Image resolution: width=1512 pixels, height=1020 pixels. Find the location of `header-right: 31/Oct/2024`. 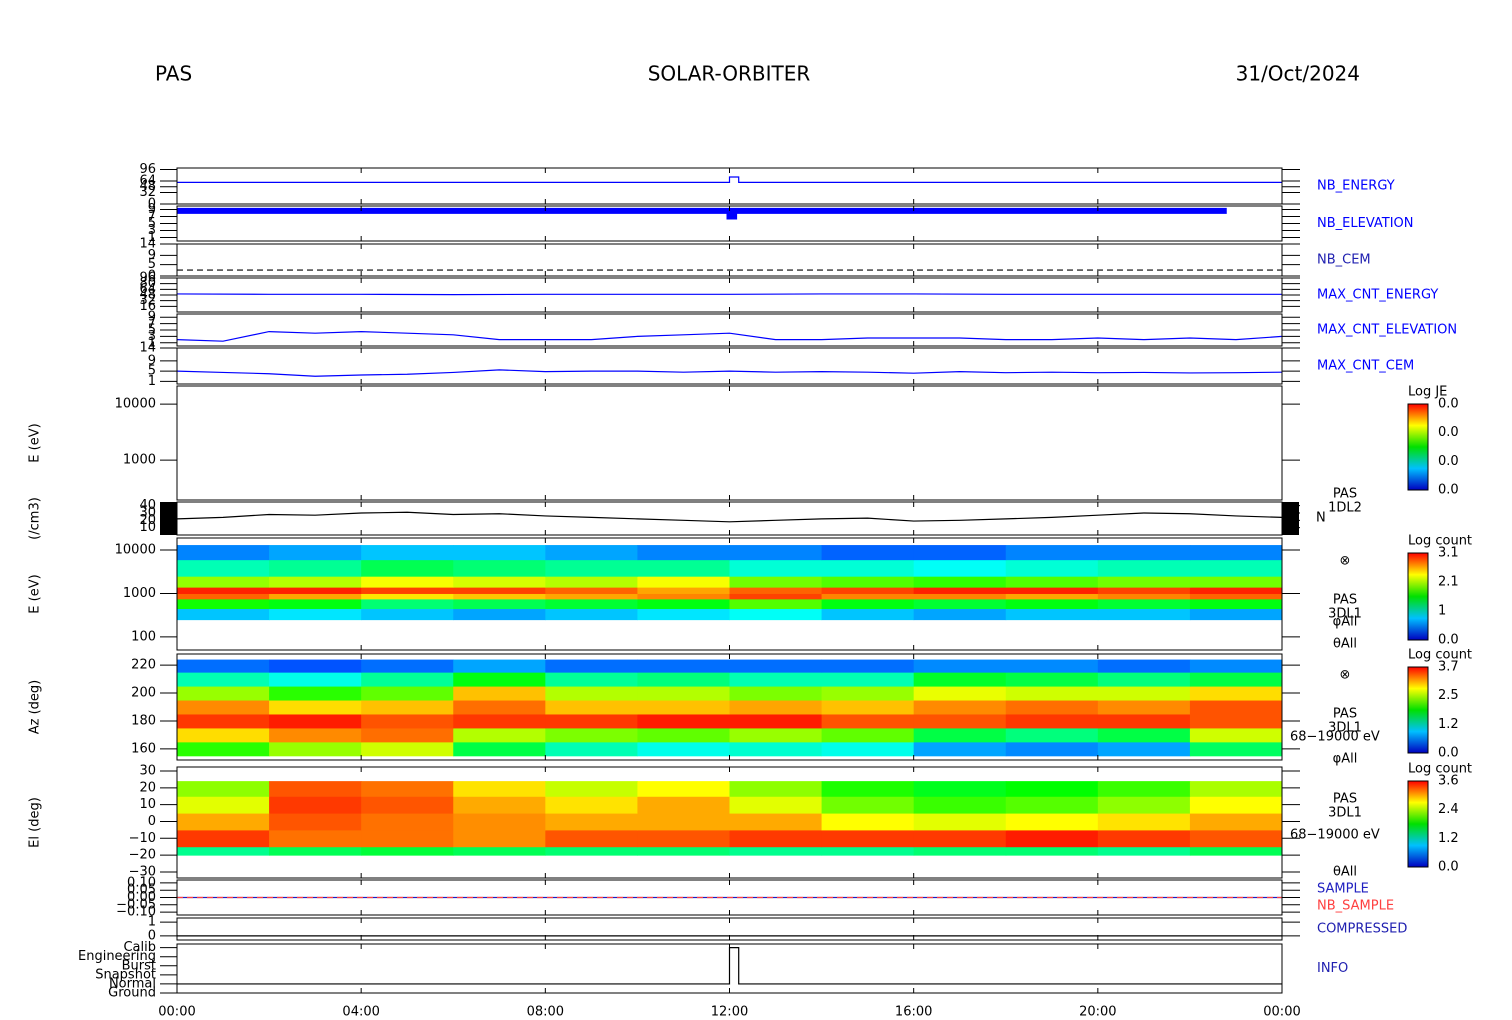

header-right: 31/Oct/2024 is located at coordinates (1298, 74).